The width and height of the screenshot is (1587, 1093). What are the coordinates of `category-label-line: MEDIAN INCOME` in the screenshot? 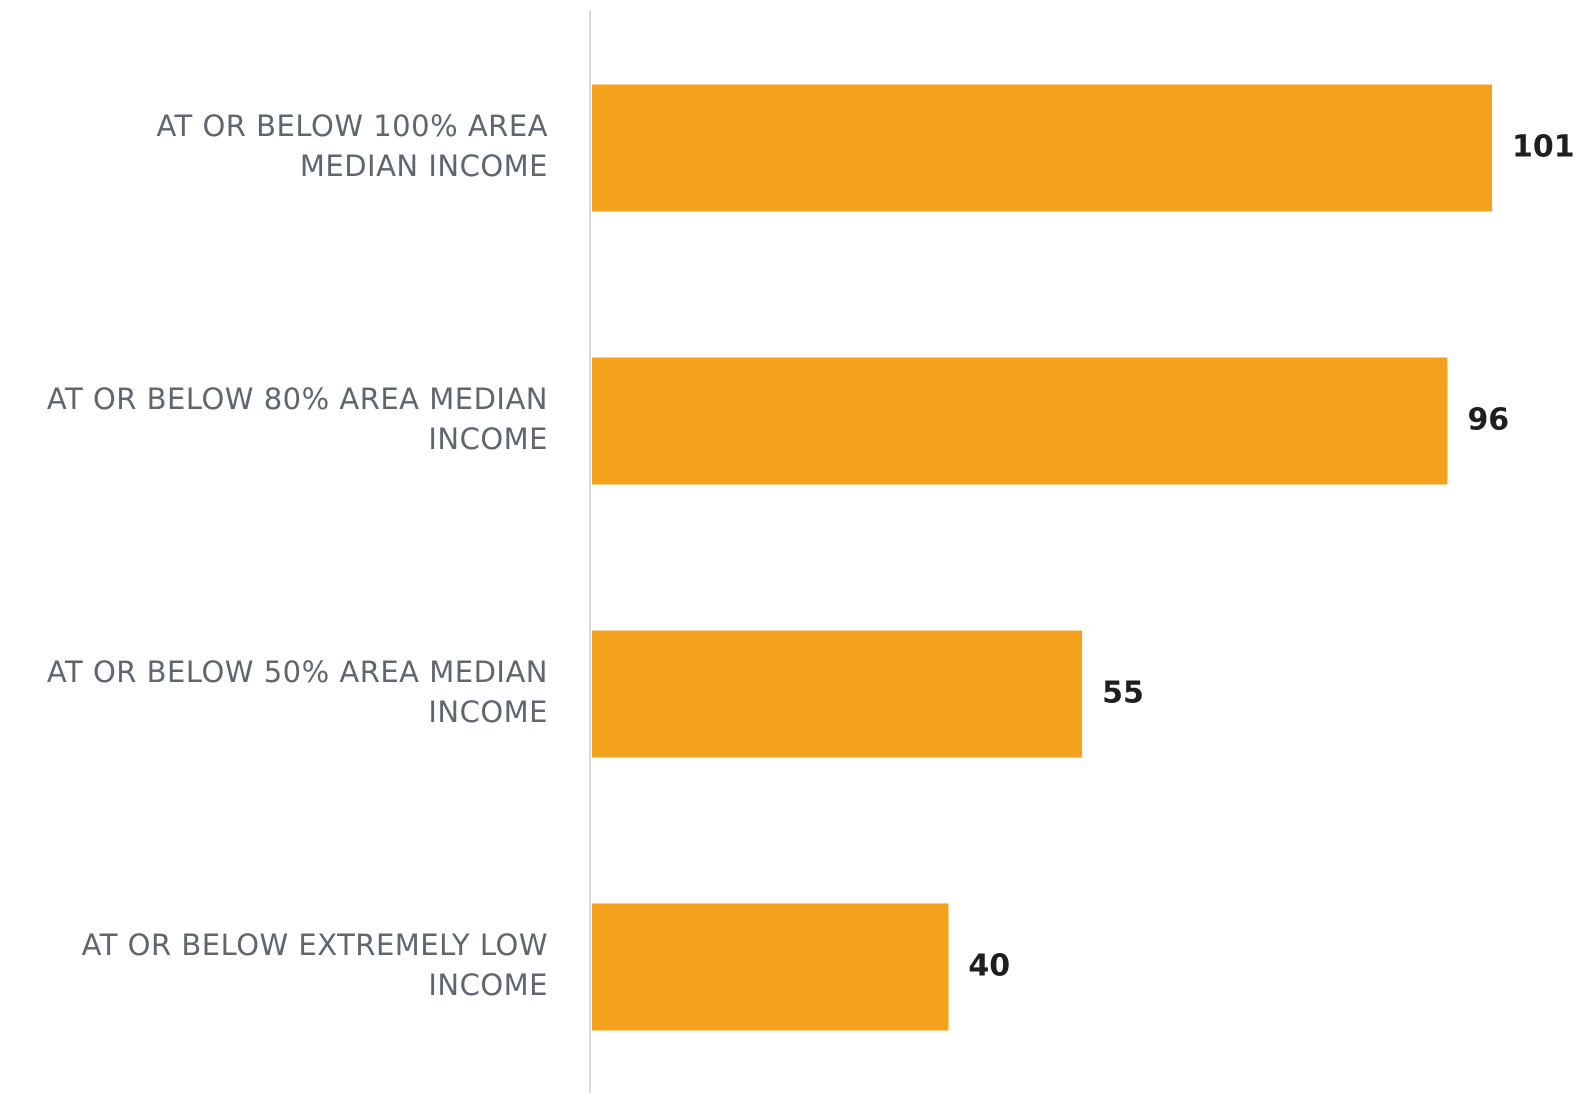 It's located at (424, 166).